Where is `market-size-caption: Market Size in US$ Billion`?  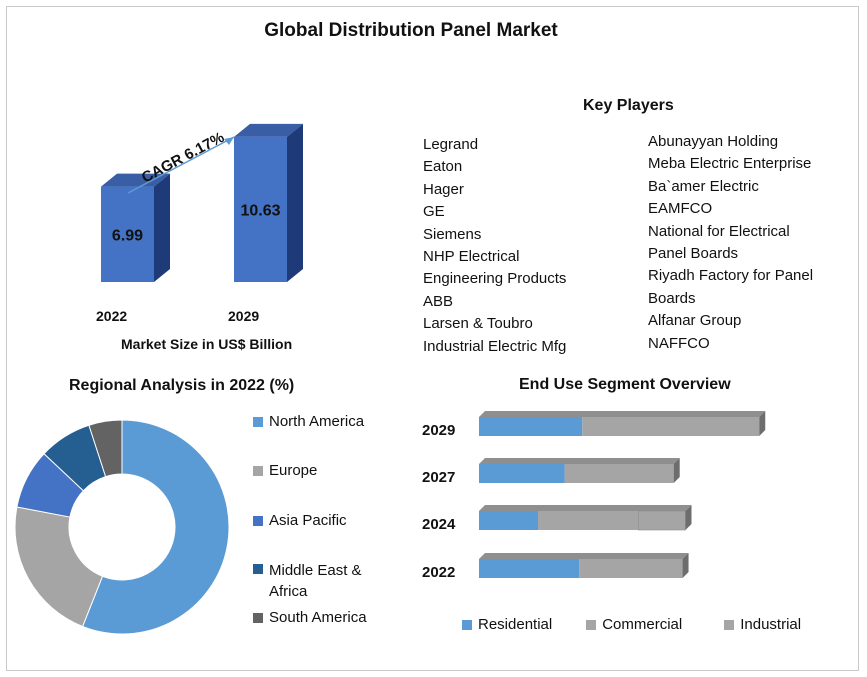
market-size-caption: Market Size in US$ Billion is located at coordinates (207, 344).